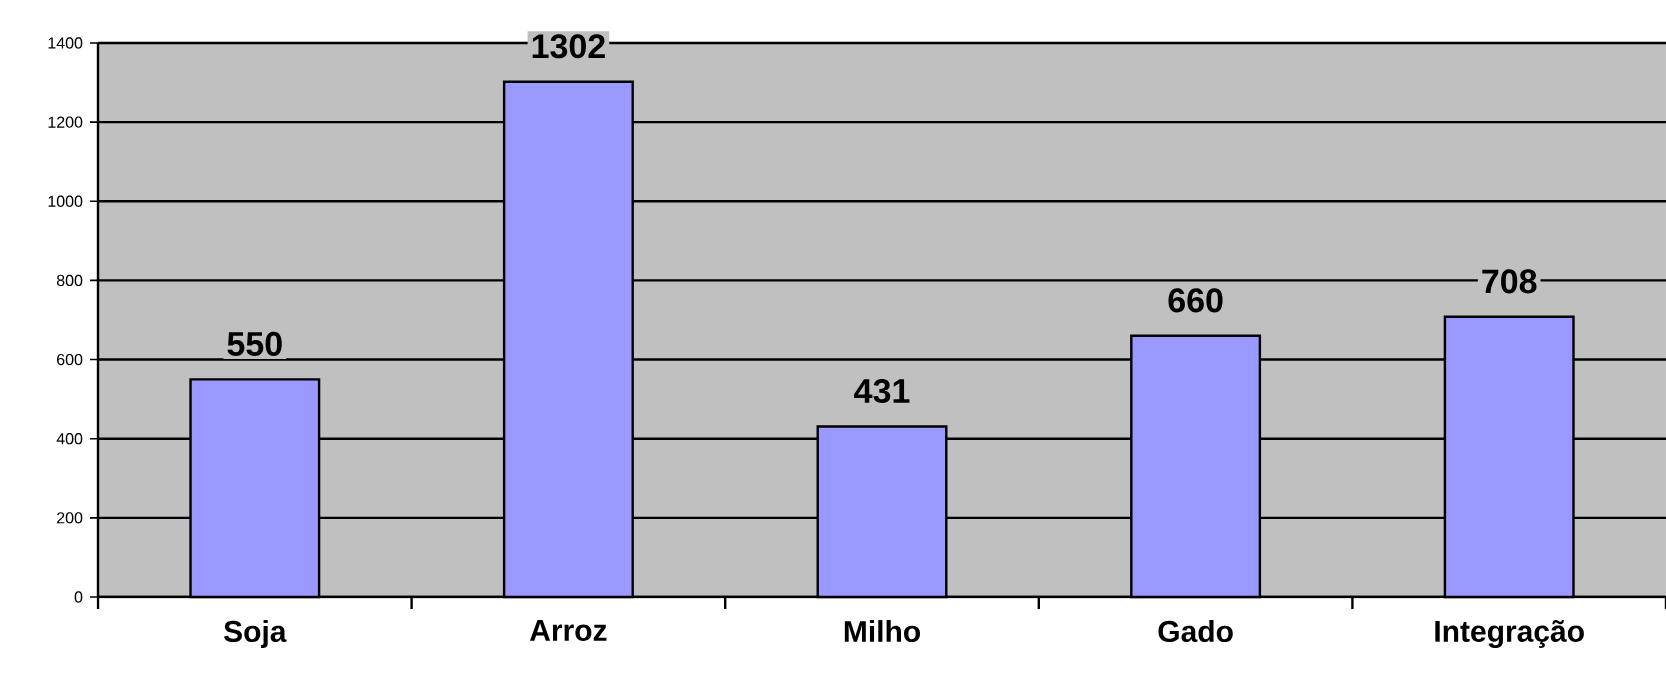  I want to click on y-tick-label: 600, so click(70, 359).